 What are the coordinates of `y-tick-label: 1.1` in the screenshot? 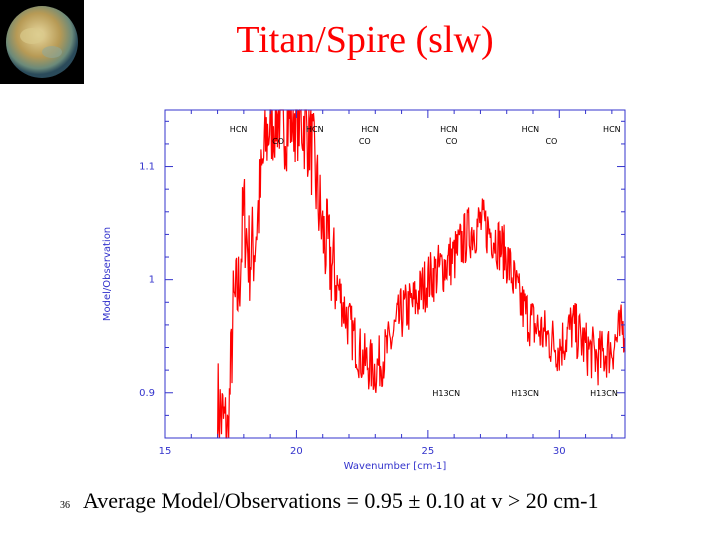 It's located at (147, 167).